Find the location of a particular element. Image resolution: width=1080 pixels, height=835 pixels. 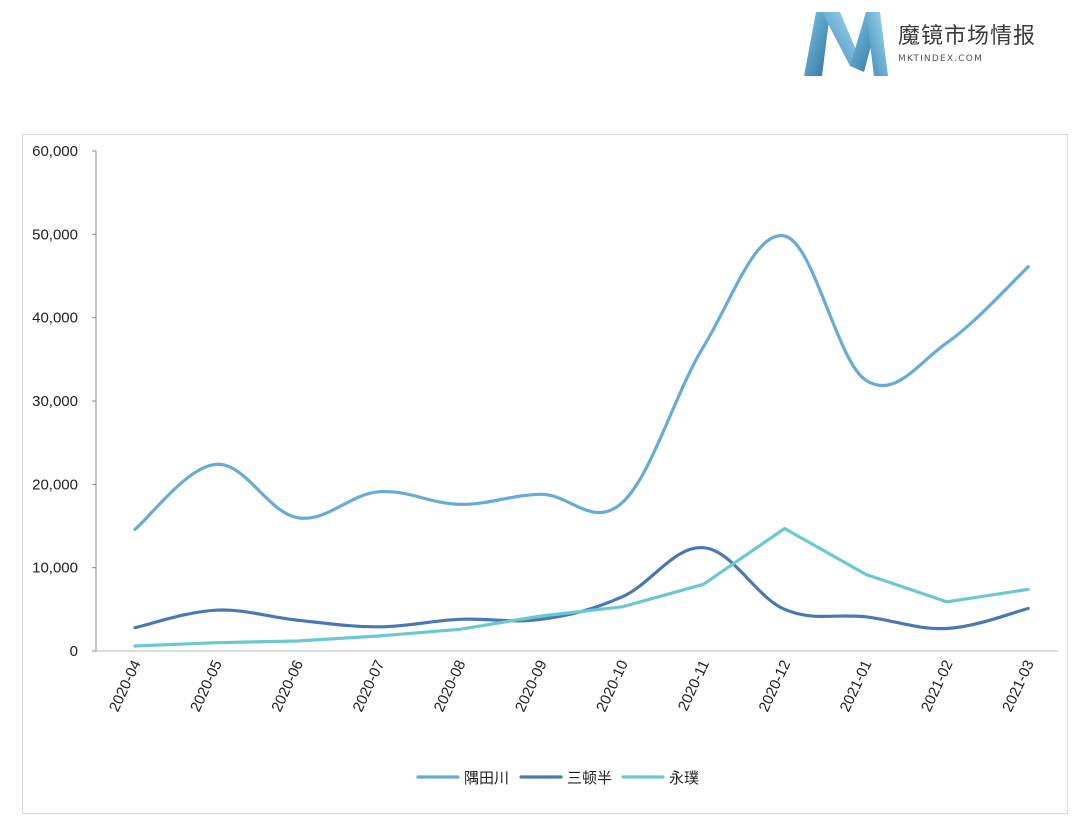

legend-label: 三顿半 is located at coordinates (589, 778).